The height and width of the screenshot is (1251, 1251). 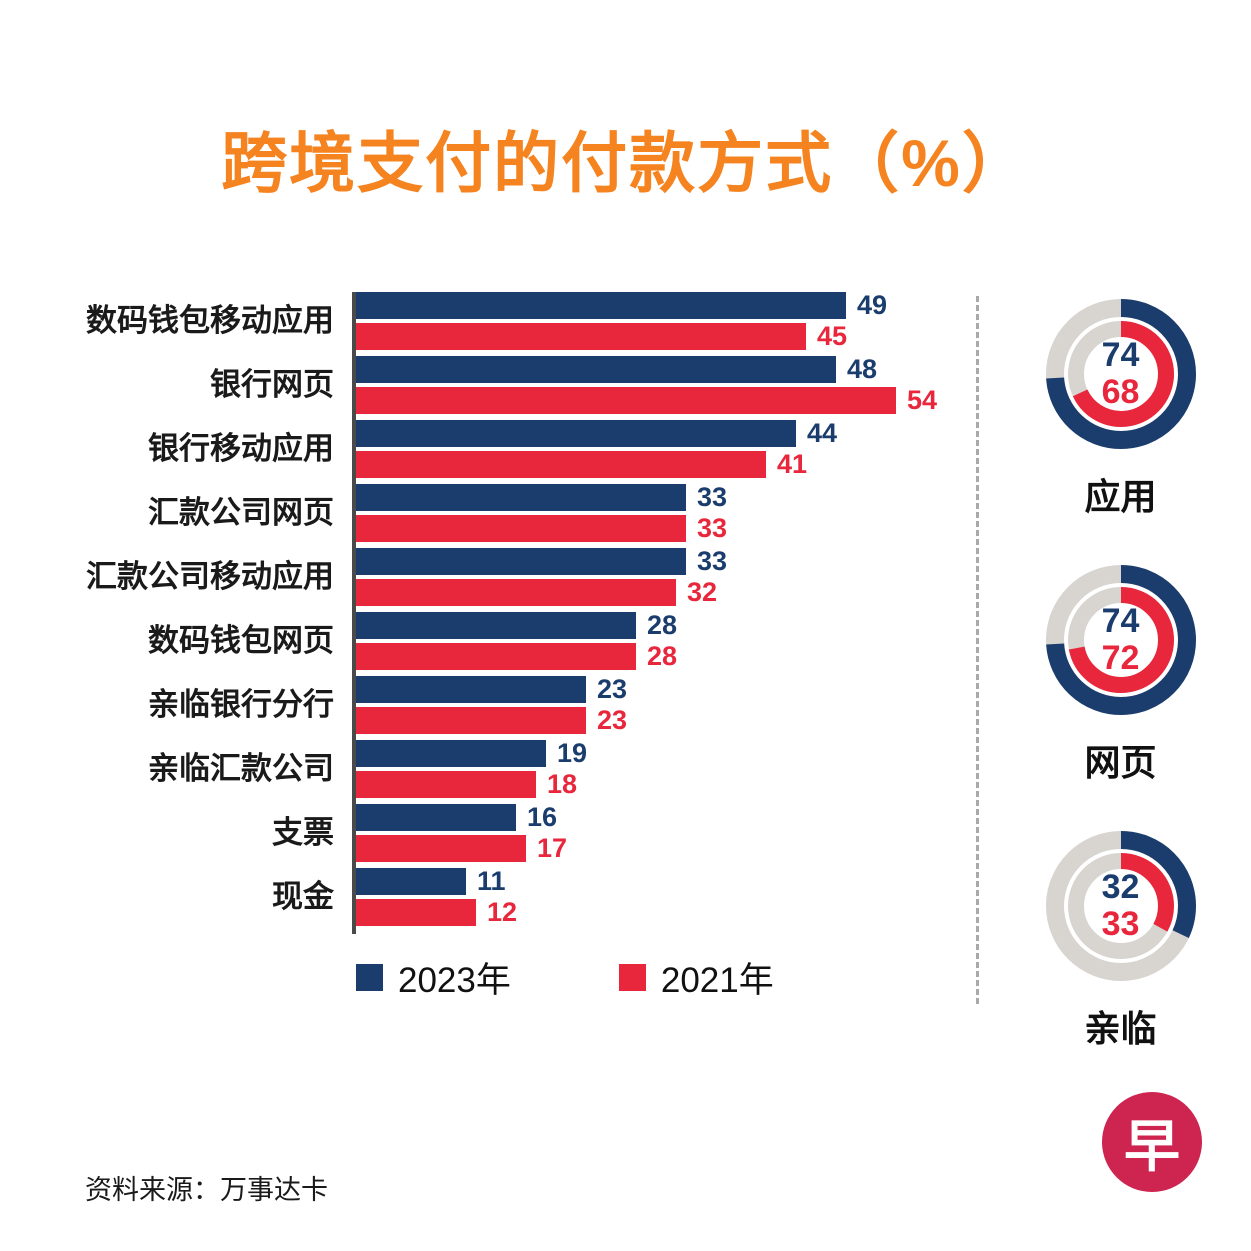 I want to click on donut-value-2023: 32, so click(x=1120, y=887).